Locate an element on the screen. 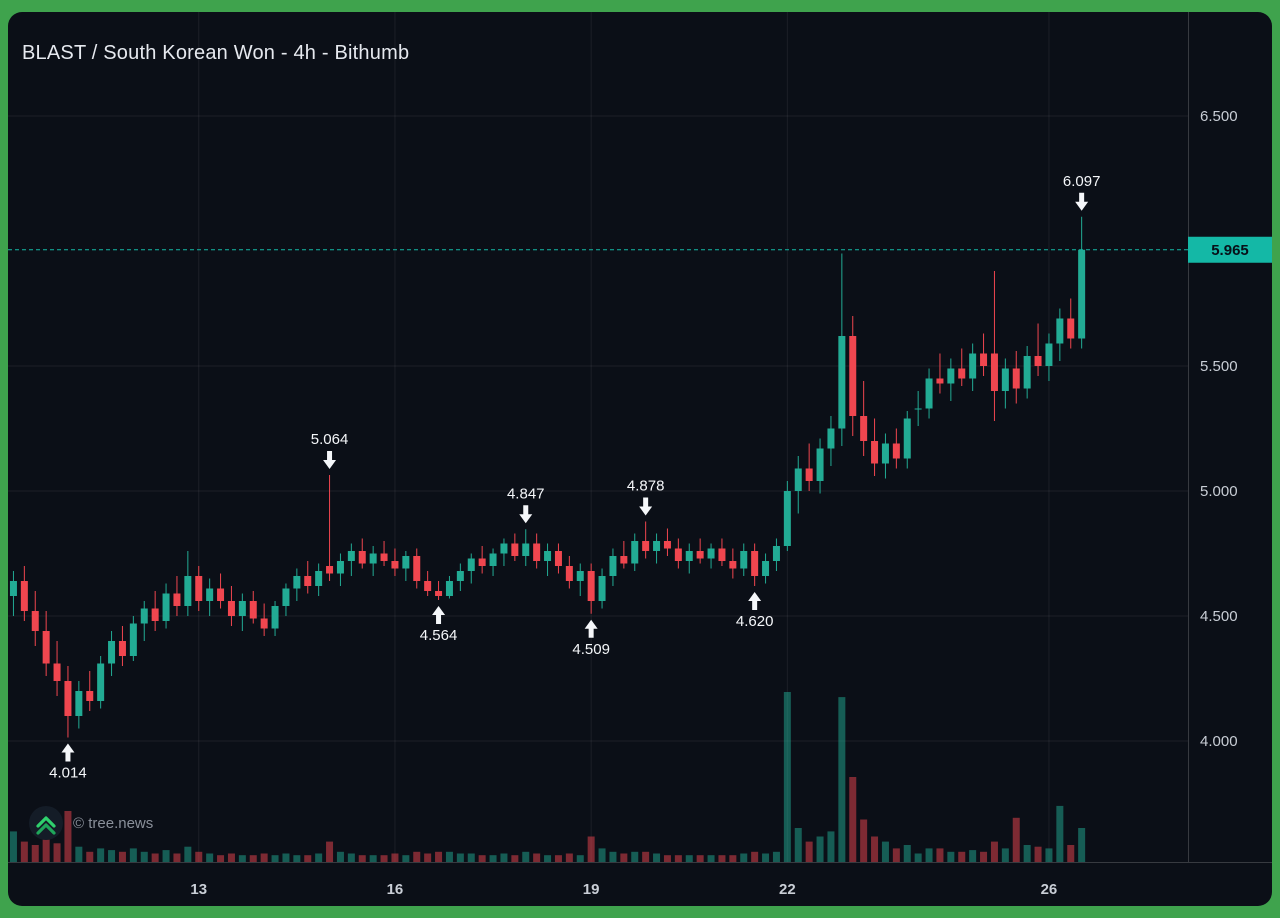 This screenshot has height=918, width=1280. watermark: © tree.news is located at coordinates (90, 823).